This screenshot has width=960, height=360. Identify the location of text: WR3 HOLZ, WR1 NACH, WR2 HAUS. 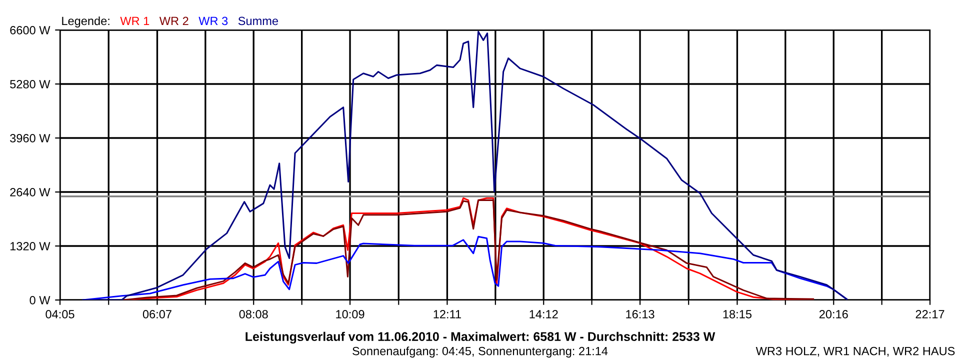
(855, 351).